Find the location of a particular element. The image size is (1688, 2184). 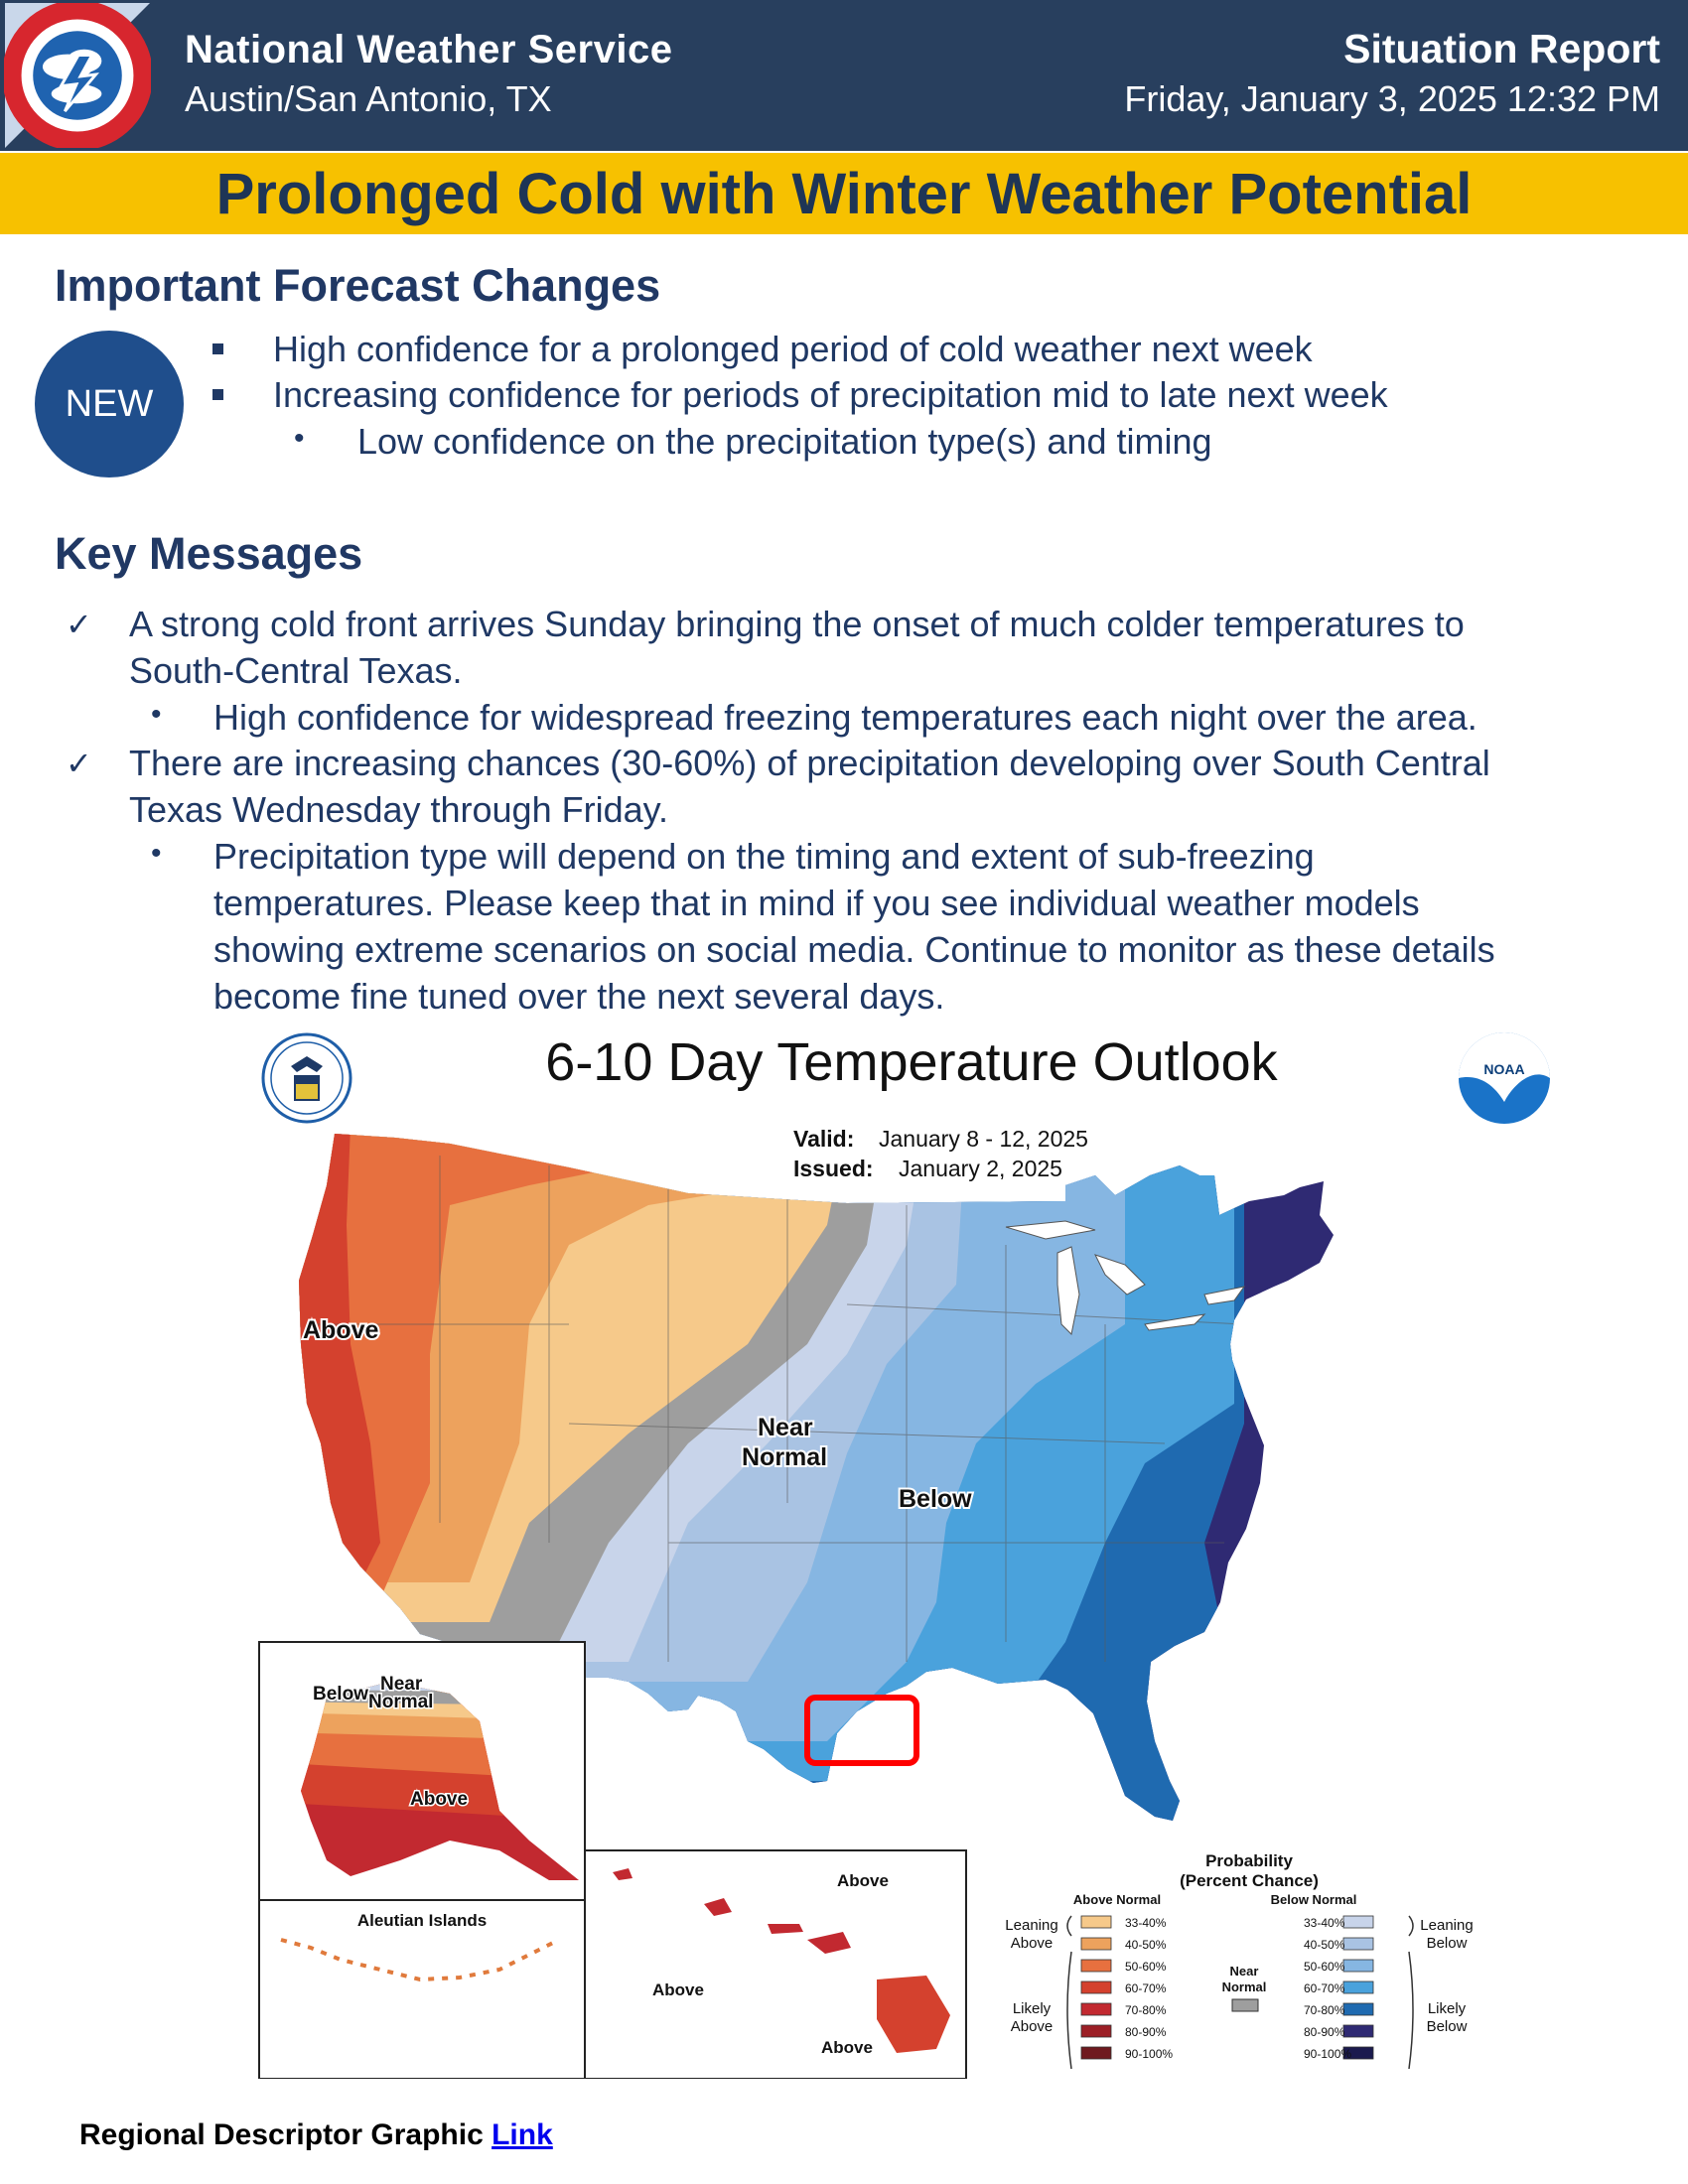

legend-range-below: 60-70% is located at coordinates (1324, 1988).